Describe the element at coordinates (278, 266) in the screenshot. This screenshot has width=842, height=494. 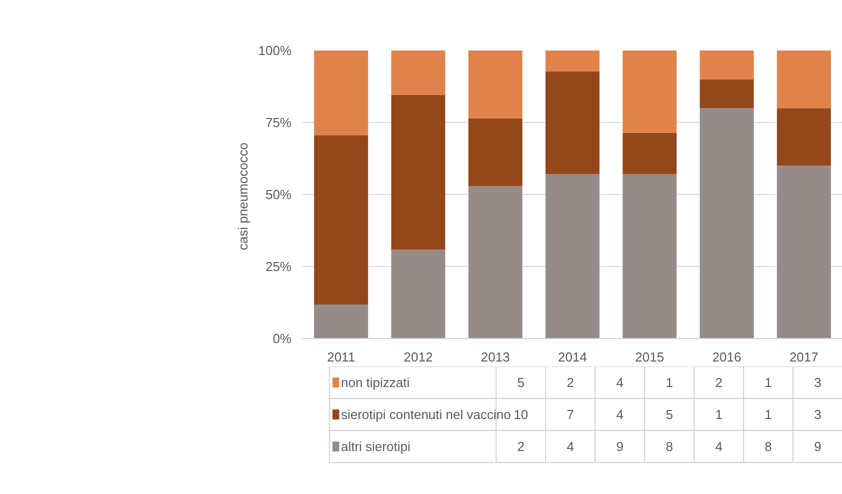
I see `y-tick-label: 25%` at that location.